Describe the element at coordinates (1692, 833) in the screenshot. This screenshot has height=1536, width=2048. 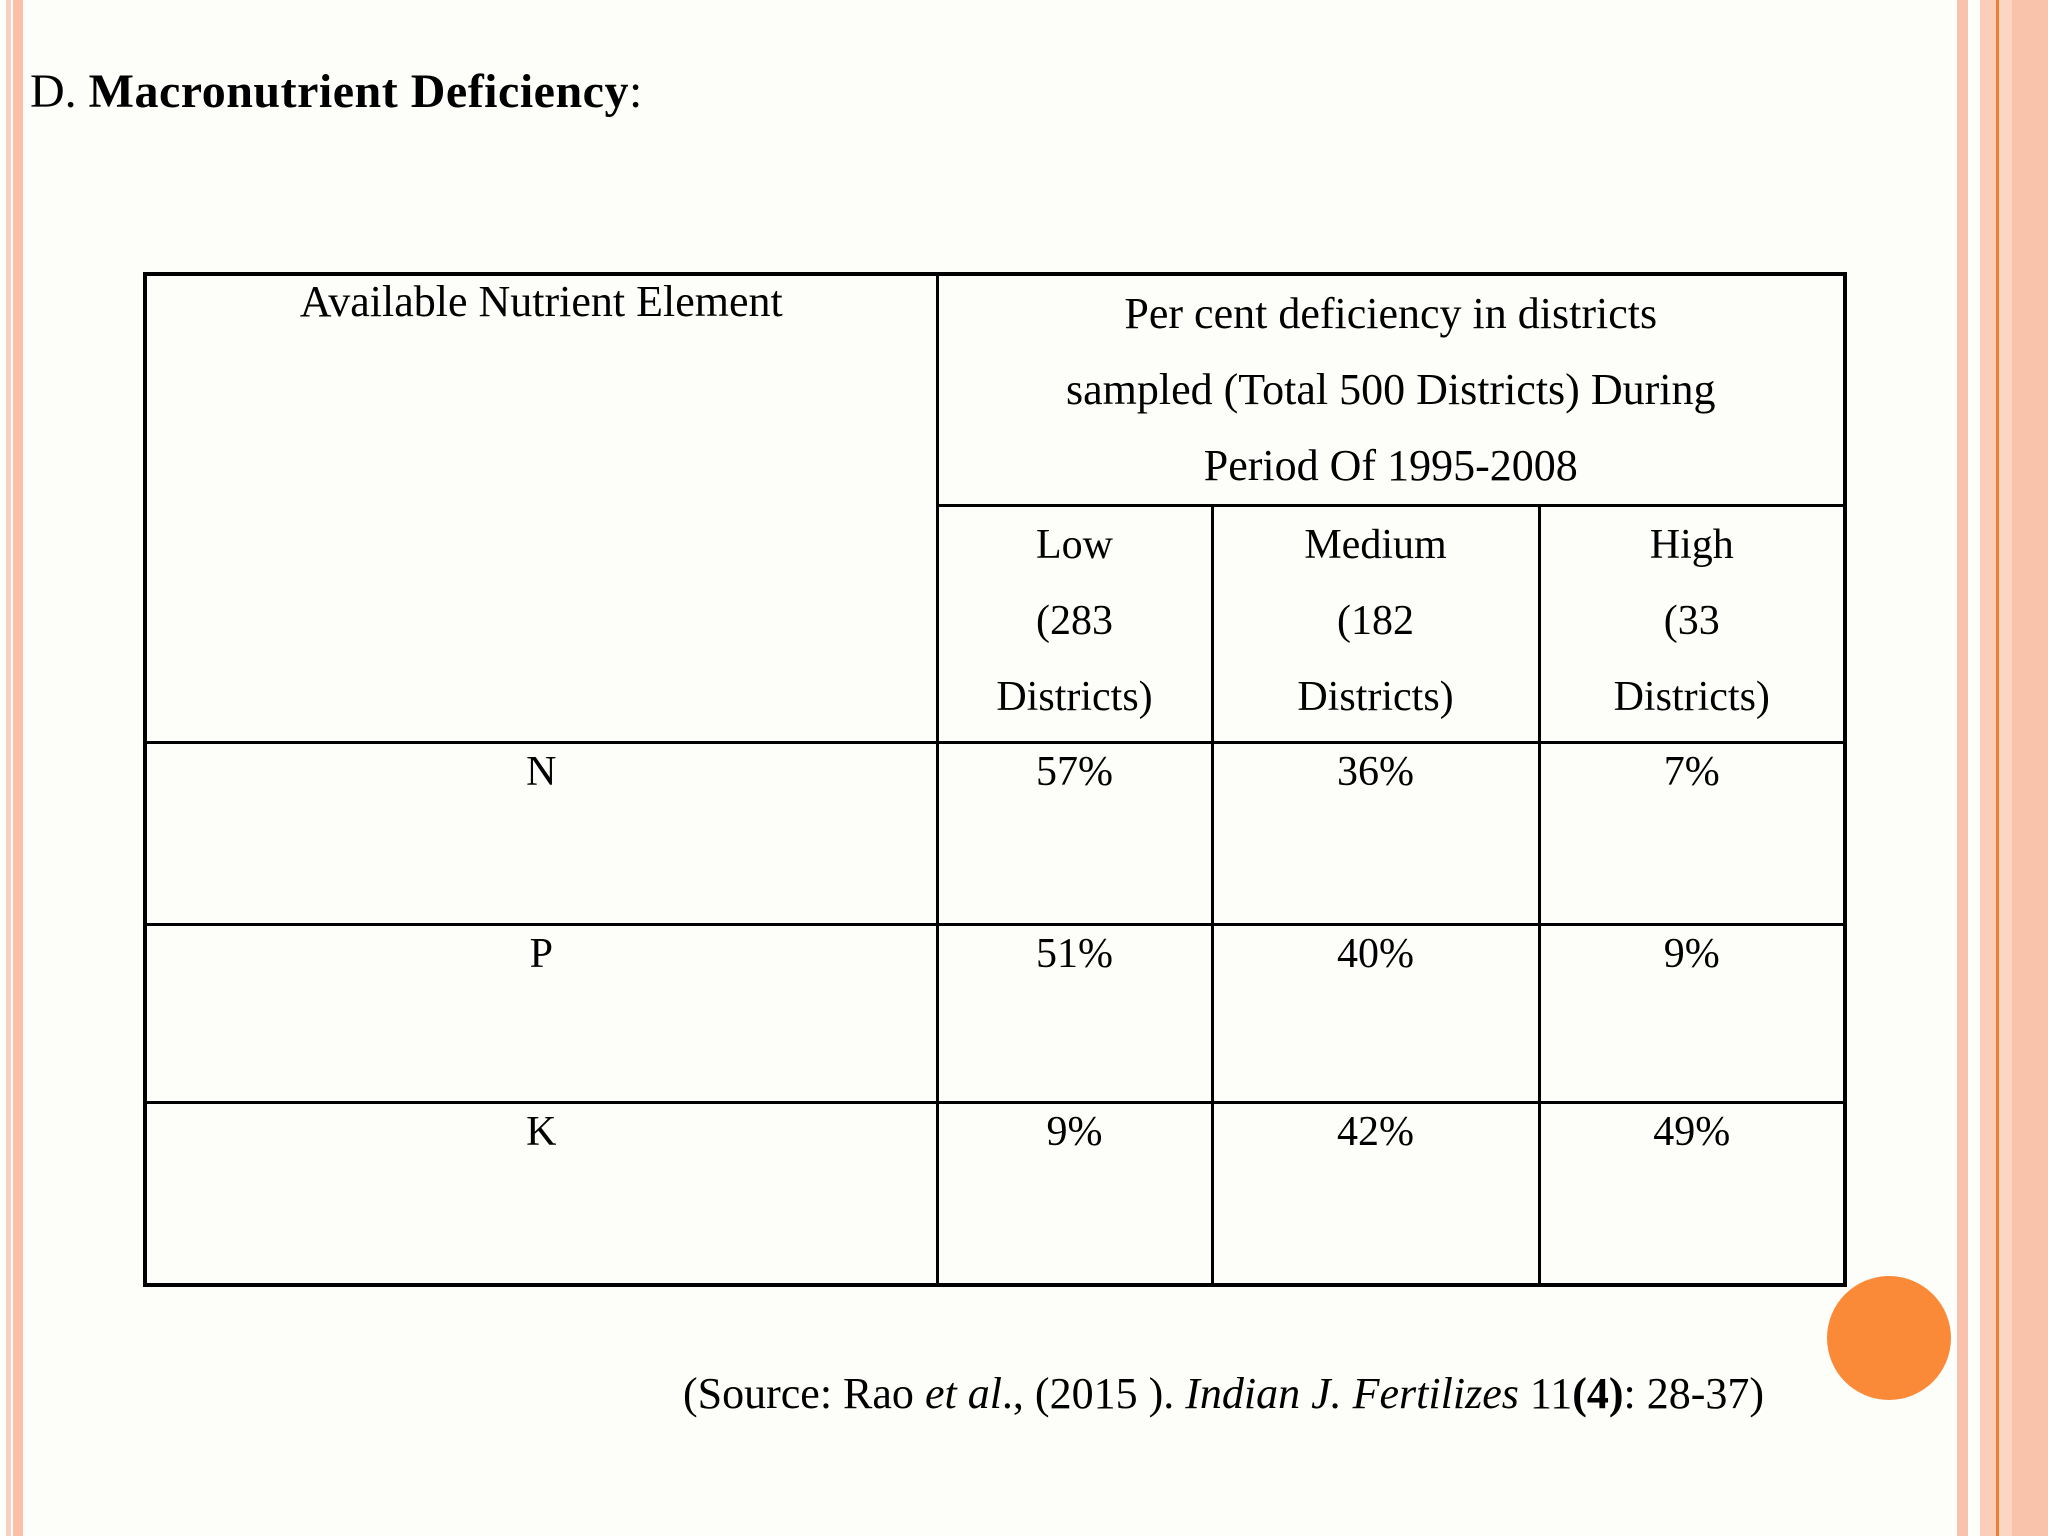
I see `value-cell-high: 7%` at that location.